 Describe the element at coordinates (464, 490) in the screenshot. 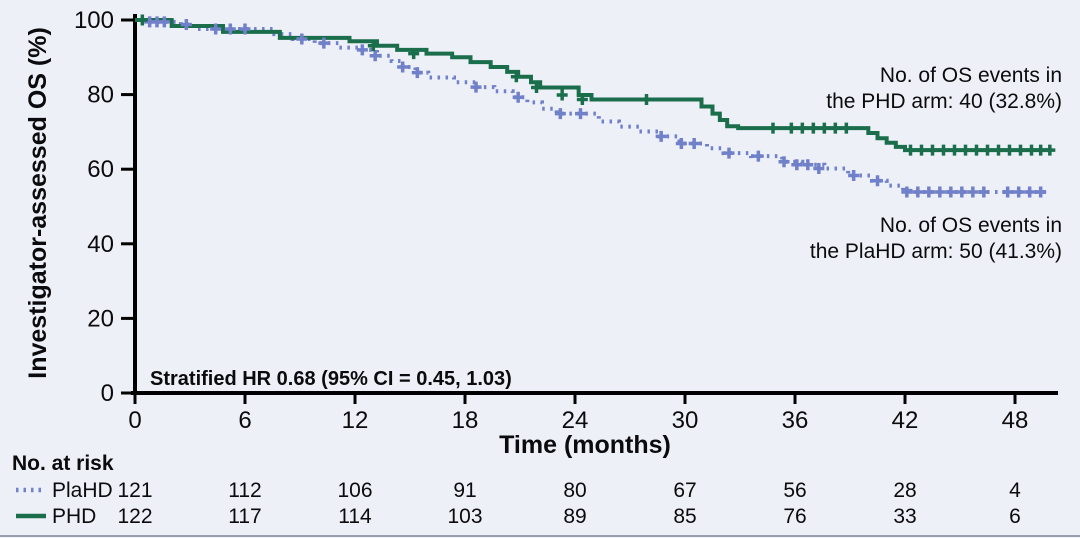

I see `risk-value-plahd: 91` at that location.